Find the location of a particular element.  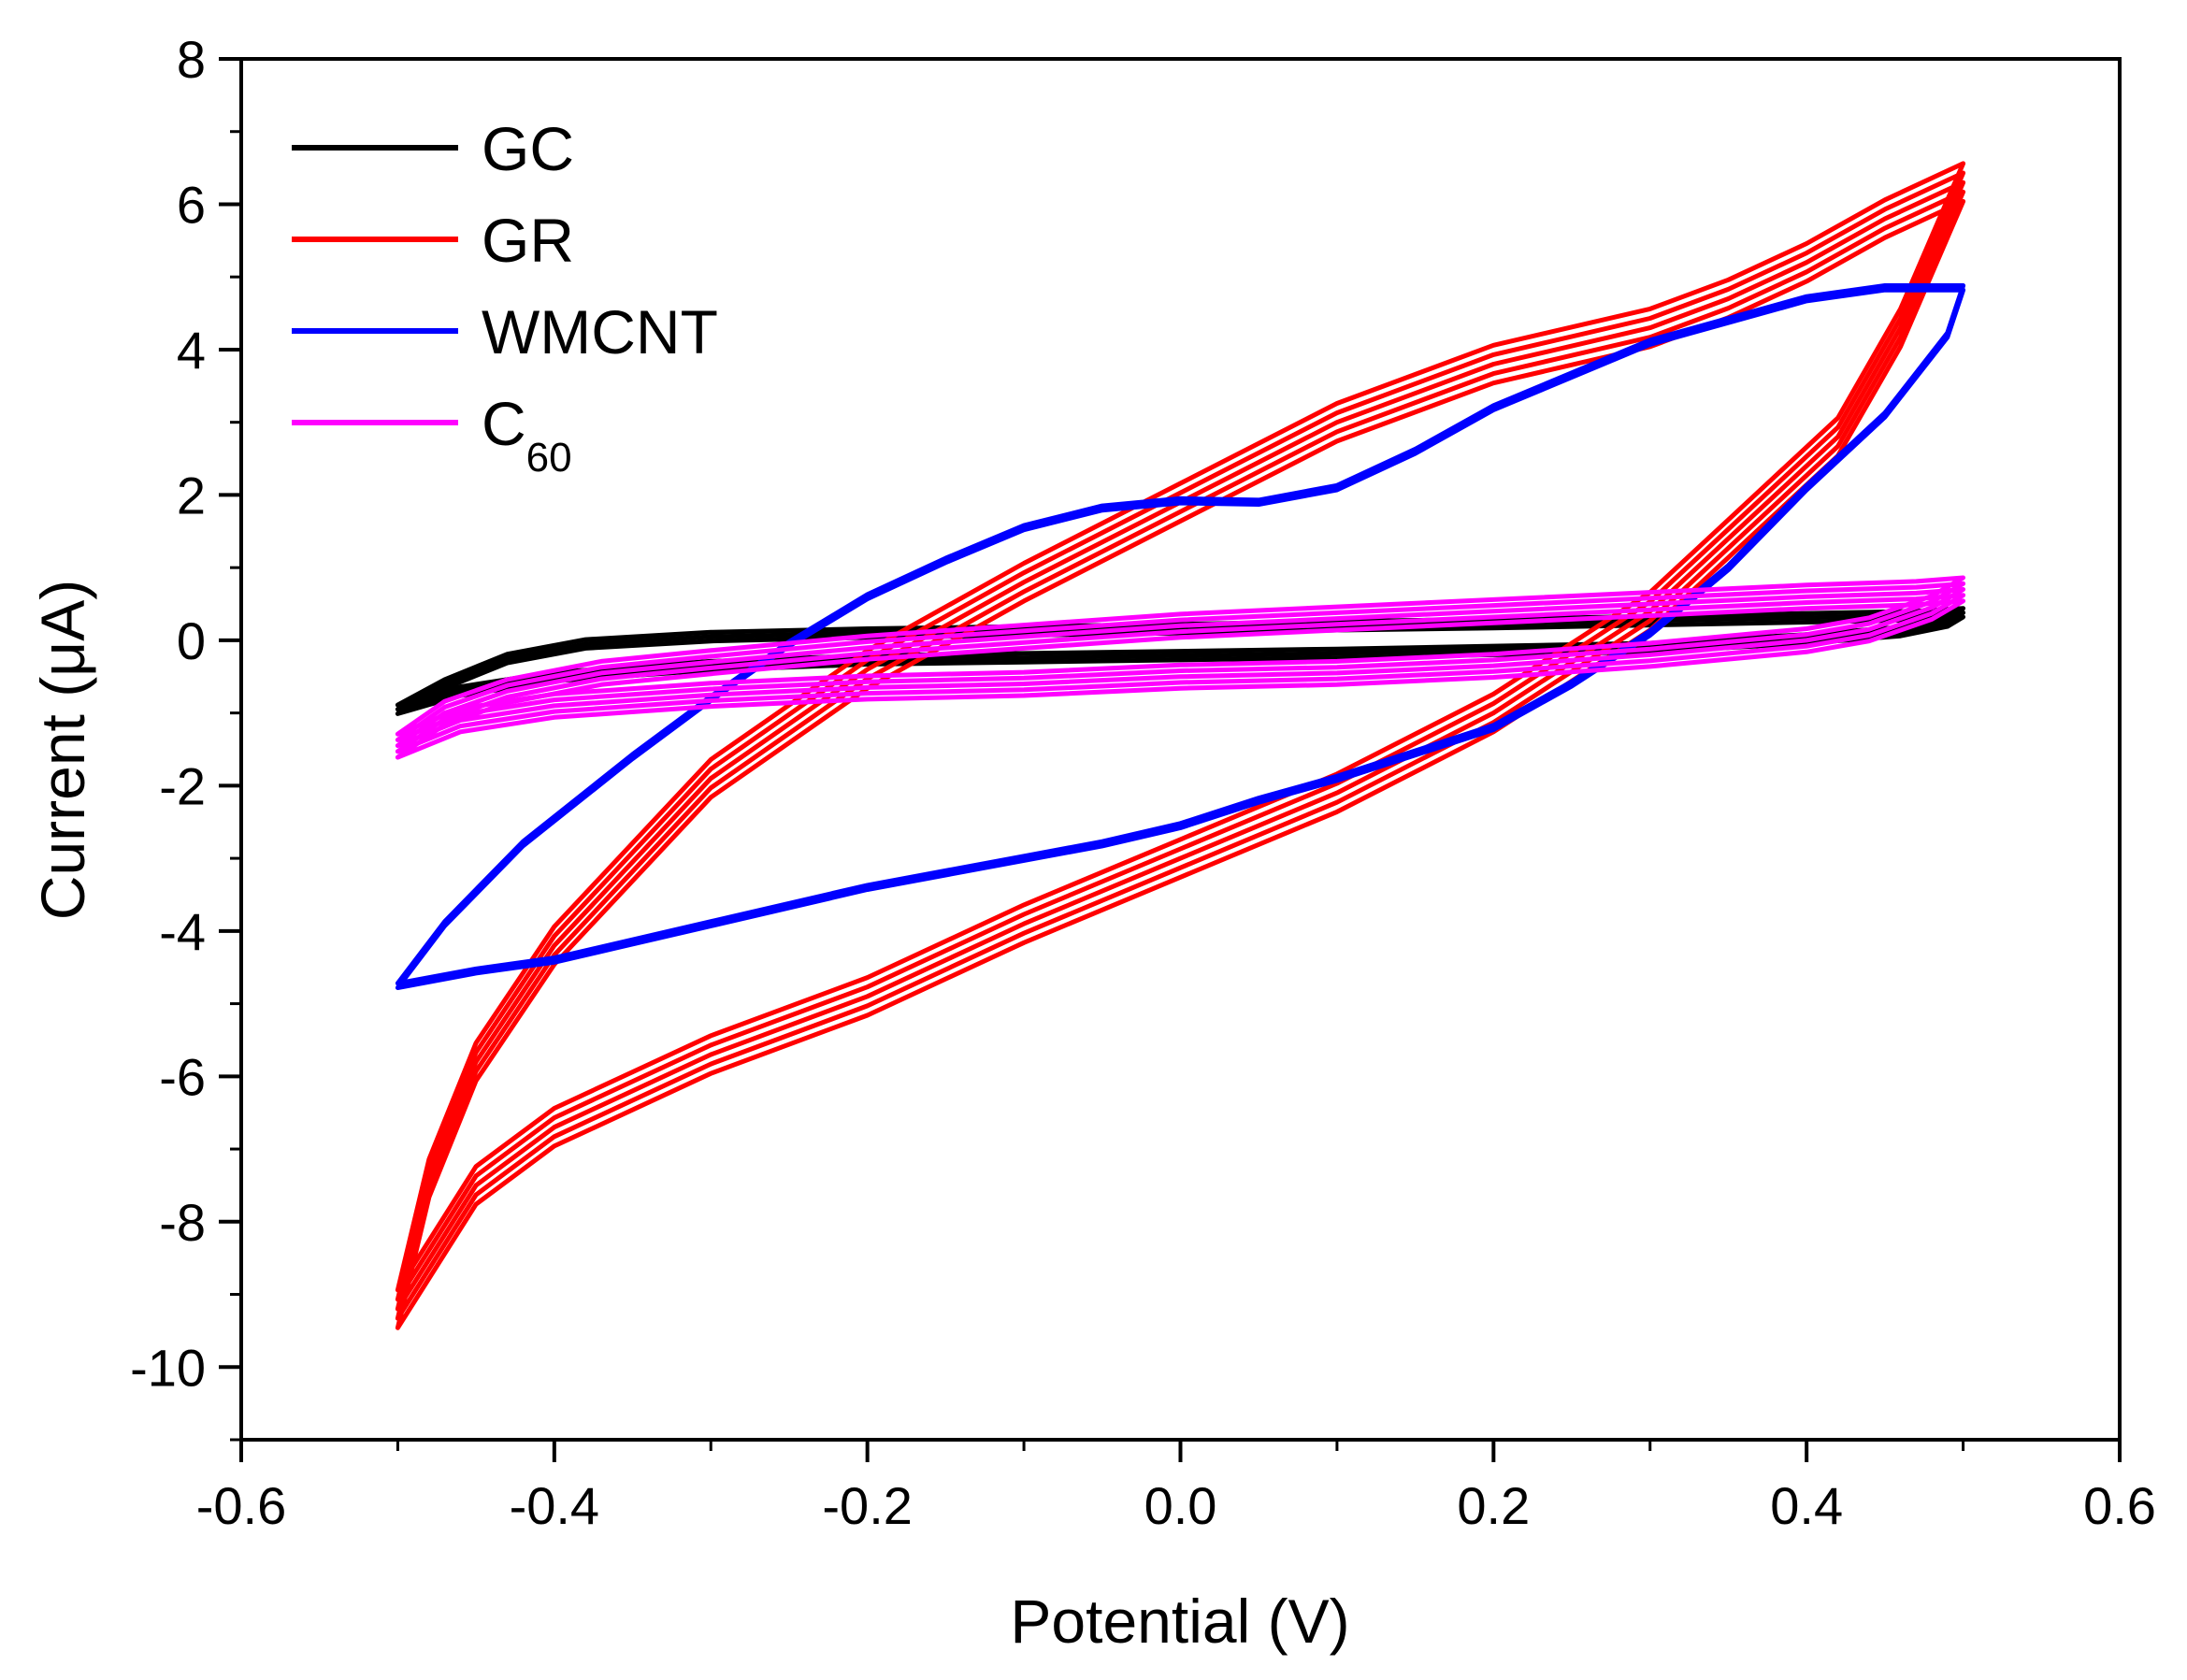

x-tick-label: 0.6 is located at coordinates (2120, 1505).